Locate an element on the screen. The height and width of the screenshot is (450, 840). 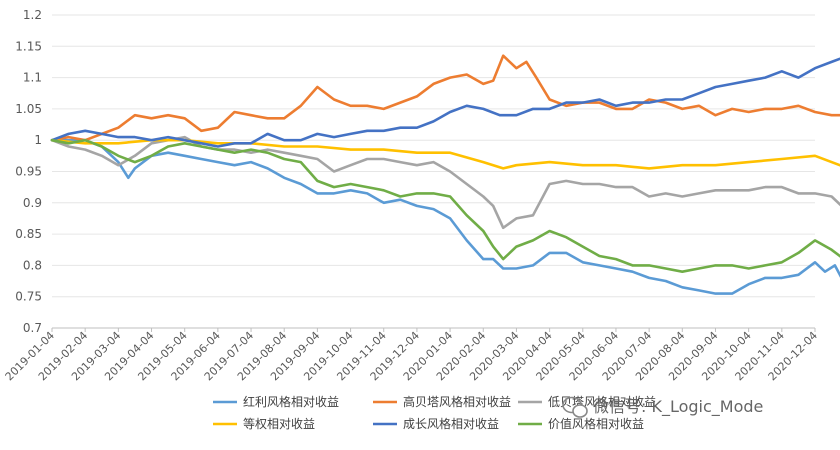
y-tick-label: 1 is located at coordinates (38, 140).